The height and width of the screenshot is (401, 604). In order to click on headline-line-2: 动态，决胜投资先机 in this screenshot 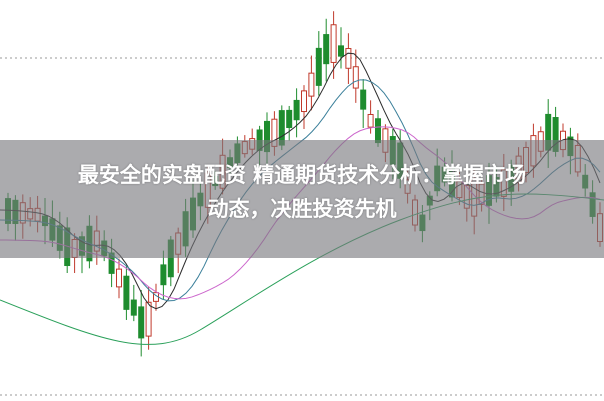, I will do `click(302, 209)`.